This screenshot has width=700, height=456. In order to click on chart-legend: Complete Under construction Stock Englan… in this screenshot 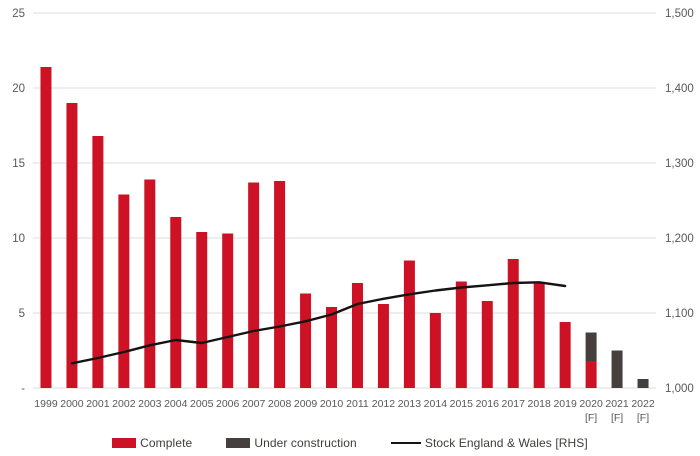, I will do `click(350, 443)`.